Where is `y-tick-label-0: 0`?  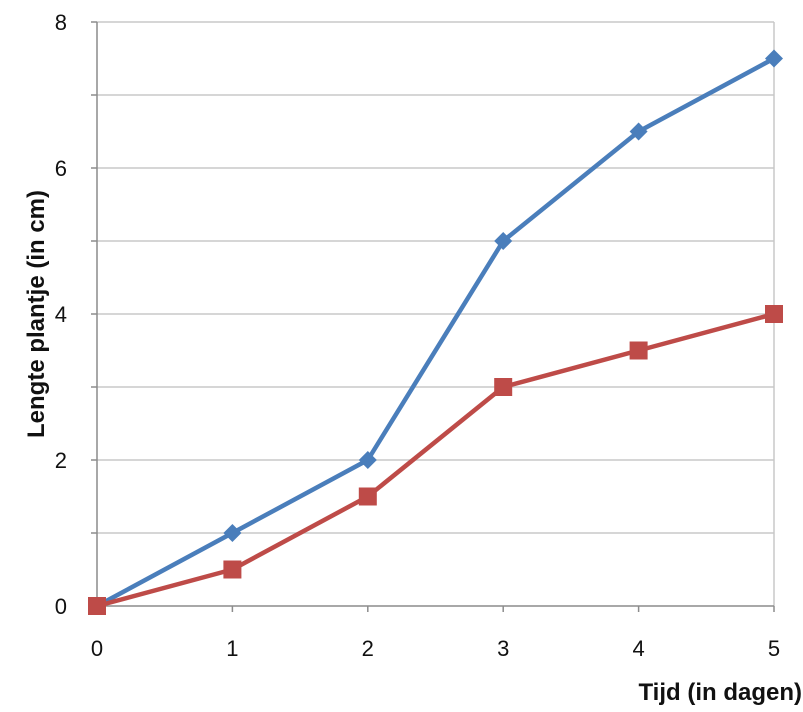 y-tick-label-0: 0 is located at coordinates (61, 606).